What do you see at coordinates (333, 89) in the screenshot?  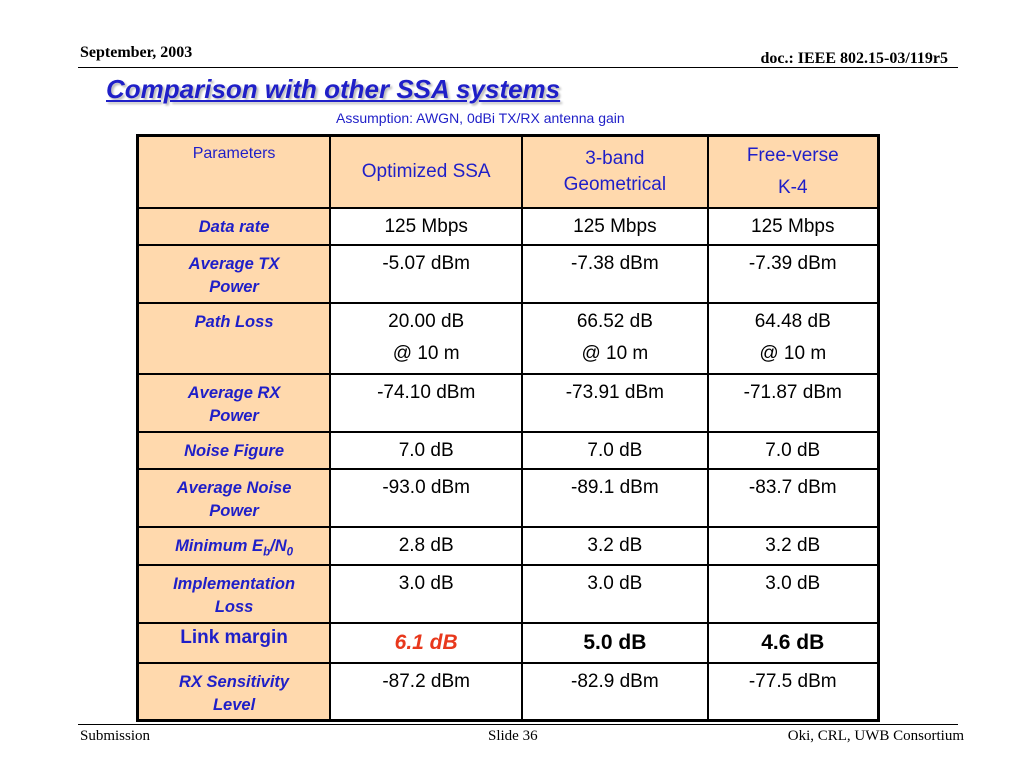 I see `slide-title: Comparison with other SSA systems` at bounding box center [333, 89].